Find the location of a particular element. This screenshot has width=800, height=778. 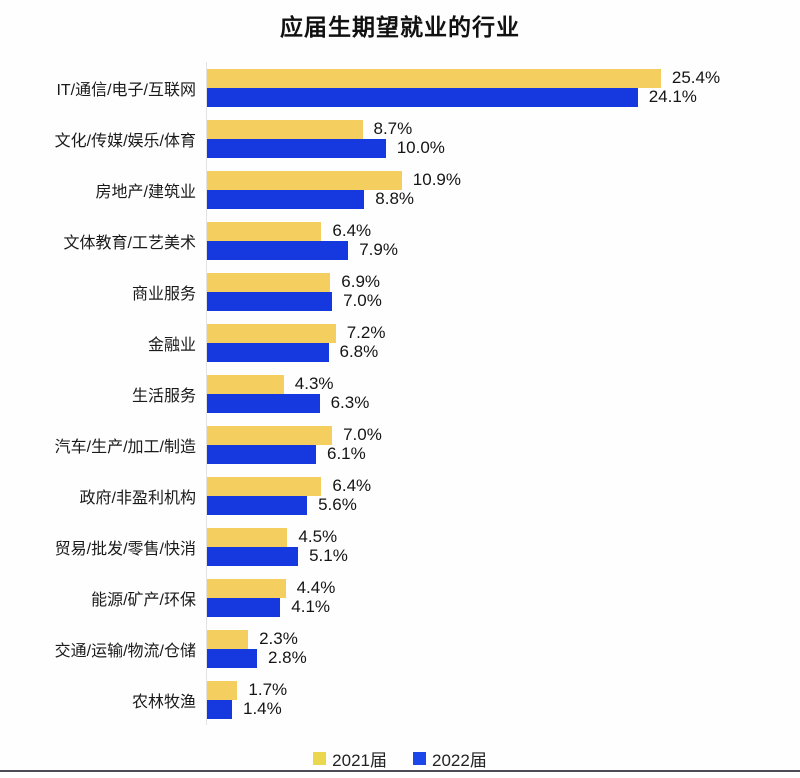

bar-line-series-1: 24.1% is located at coordinates (463, 97).